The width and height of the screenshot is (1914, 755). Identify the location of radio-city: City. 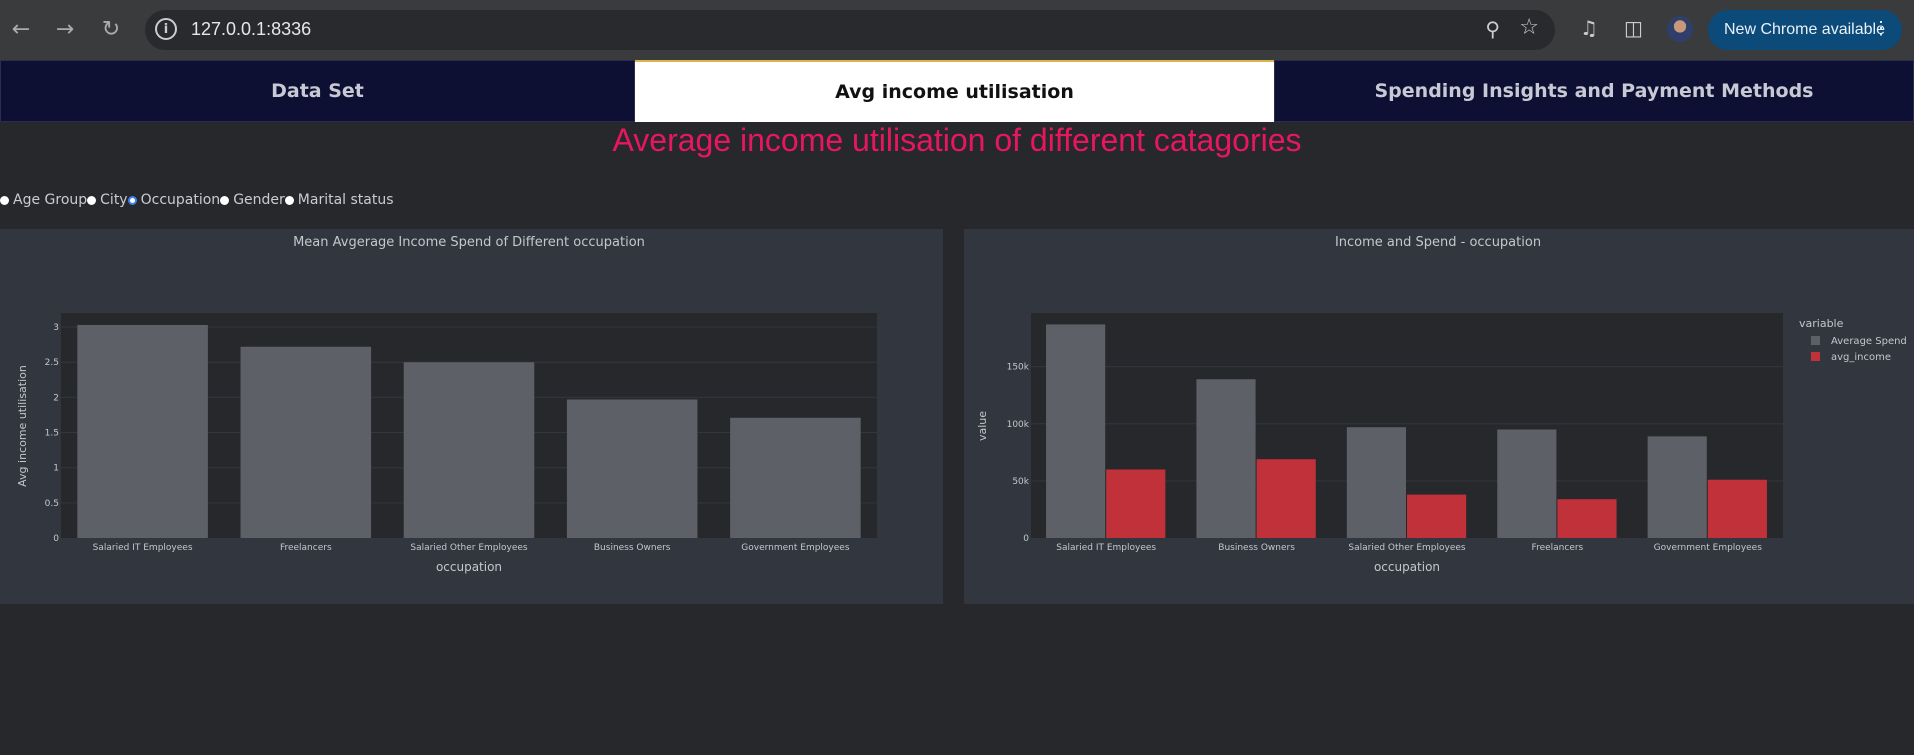
(107, 200).